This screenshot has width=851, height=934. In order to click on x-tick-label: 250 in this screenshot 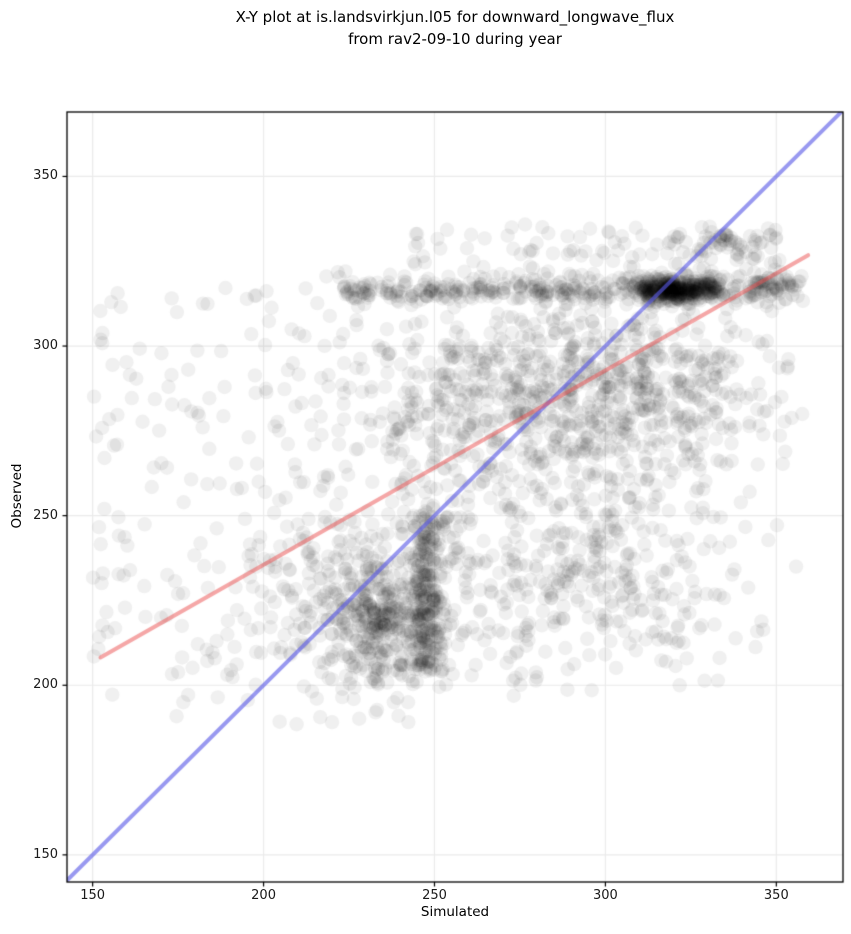, I will do `click(434, 895)`.